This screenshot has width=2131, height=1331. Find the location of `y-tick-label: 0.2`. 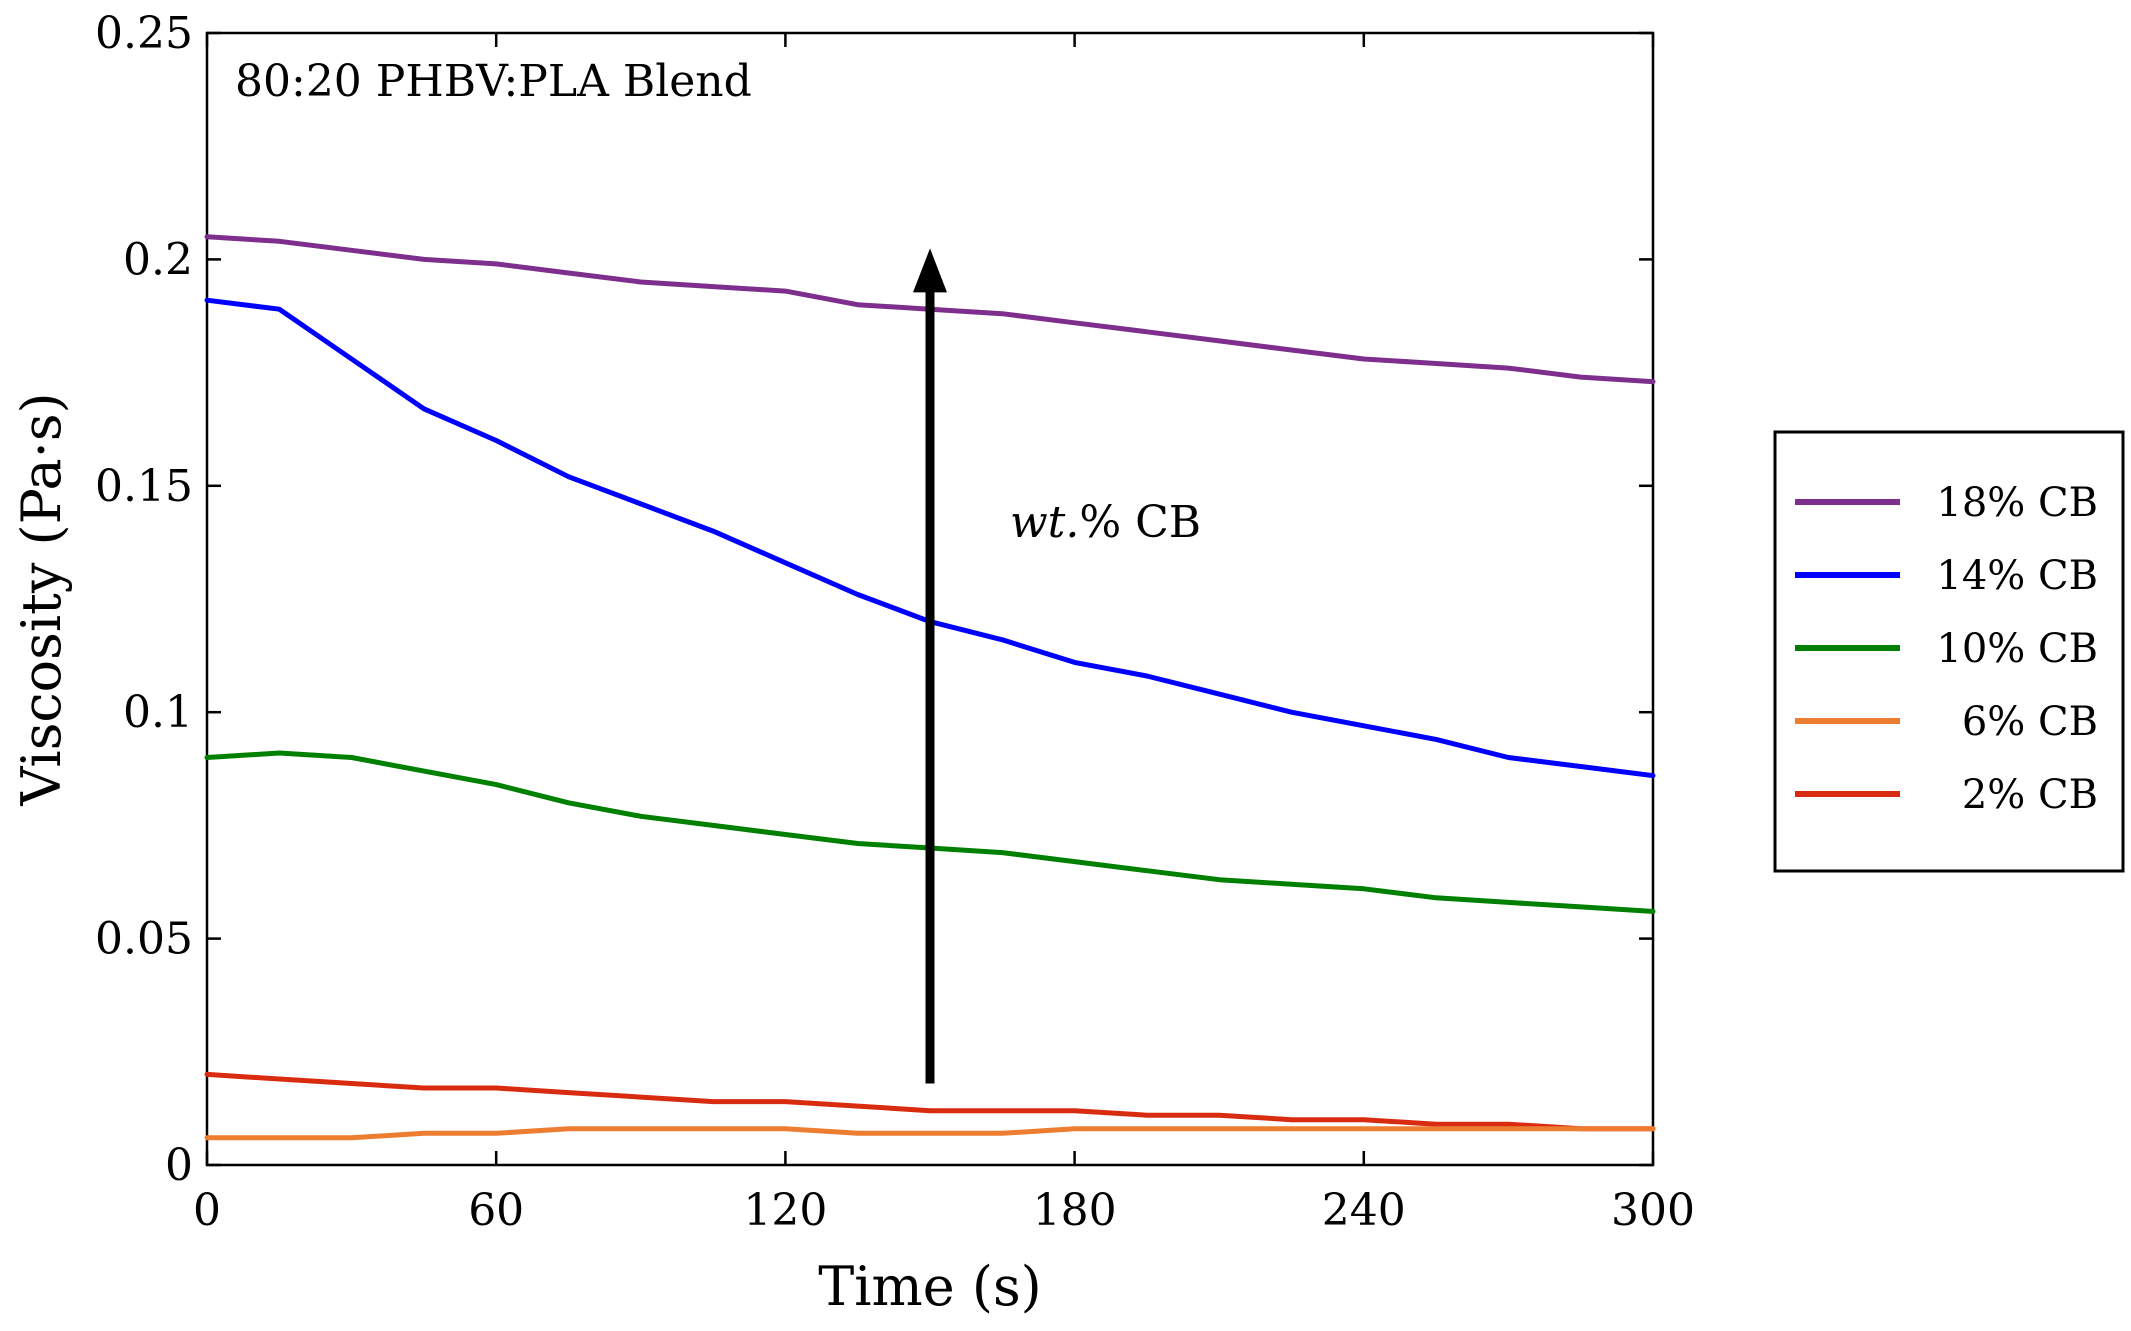

y-tick-label: 0.2 is located at coordinates (158, 259).